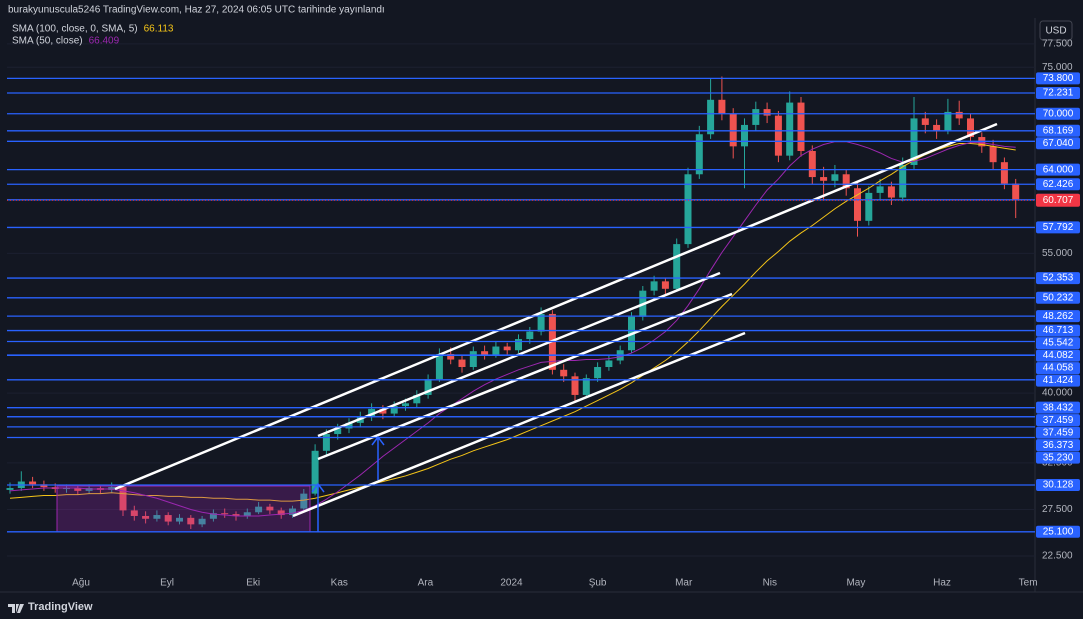 This screenshot has height=619, width=1083. Describe the element at coordinates (75, 29) in the screenshot. I see `indicator-name: SMA (100, close, 0, SMA, 5)` at that location.